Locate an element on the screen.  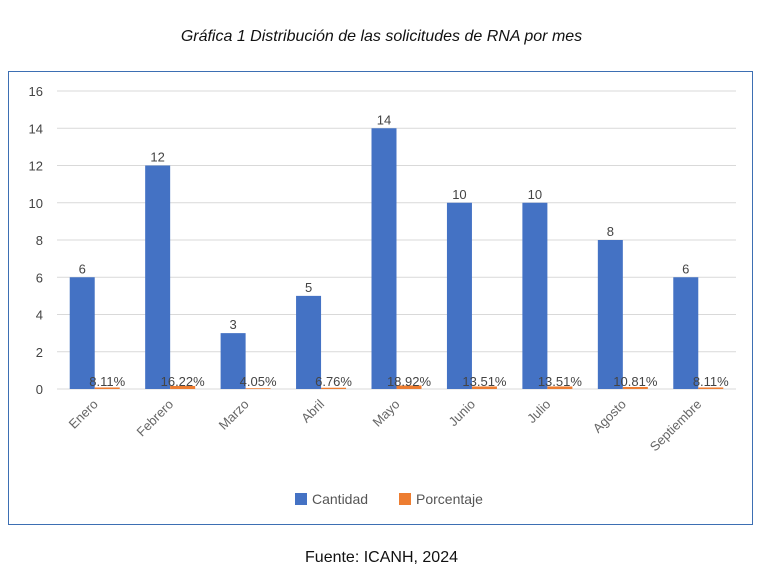
x-tick-label: Febrero is located at coordinates (154, 418).